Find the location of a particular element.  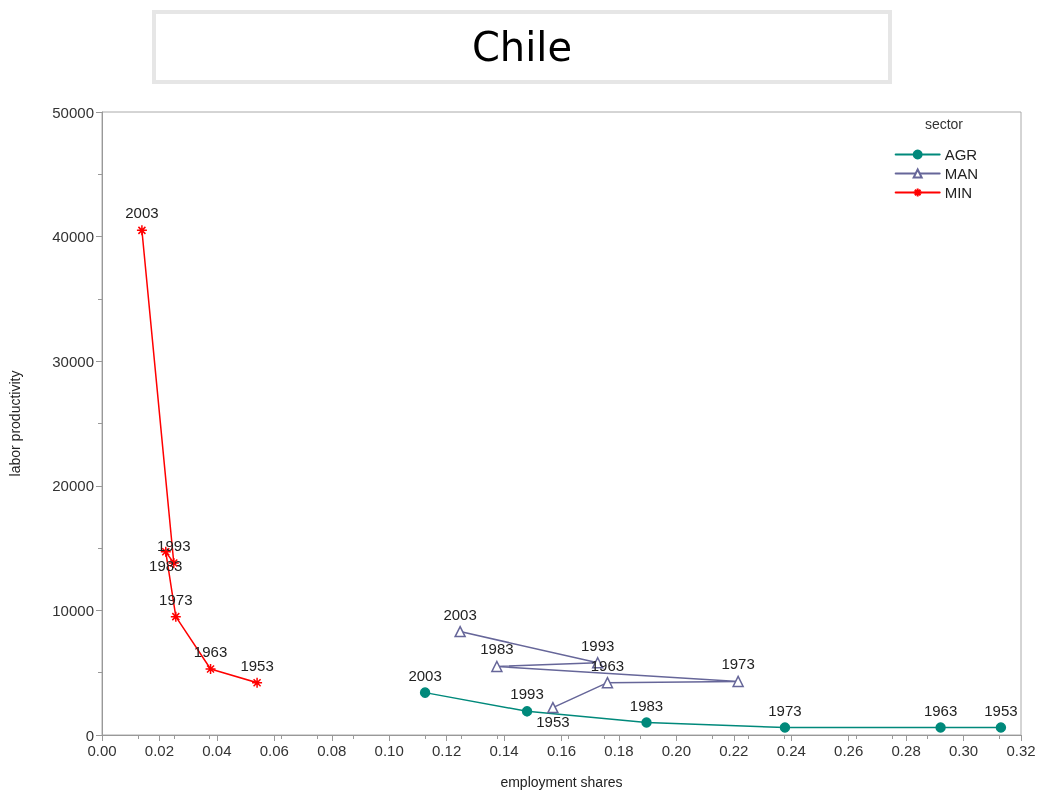

legend-label: AGR is located at coordinates (961, 154).